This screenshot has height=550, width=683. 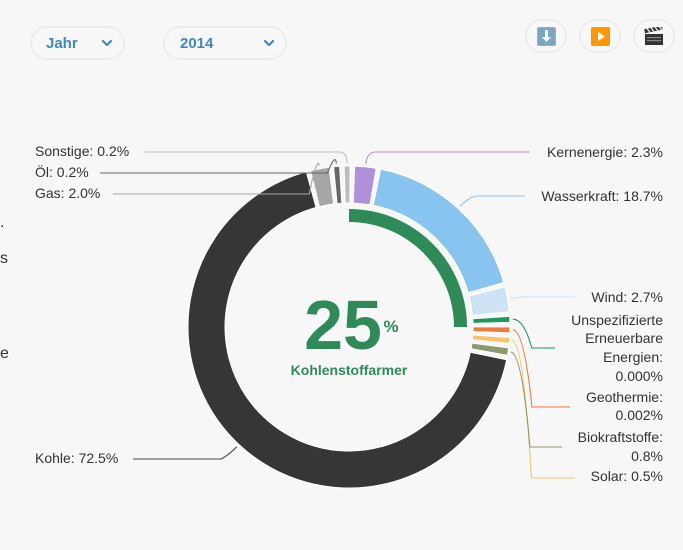 What do you see at coordinates (4, 258) in the screenshot?
I see `side-text-fragment: s` at bounding box center [4, 258].